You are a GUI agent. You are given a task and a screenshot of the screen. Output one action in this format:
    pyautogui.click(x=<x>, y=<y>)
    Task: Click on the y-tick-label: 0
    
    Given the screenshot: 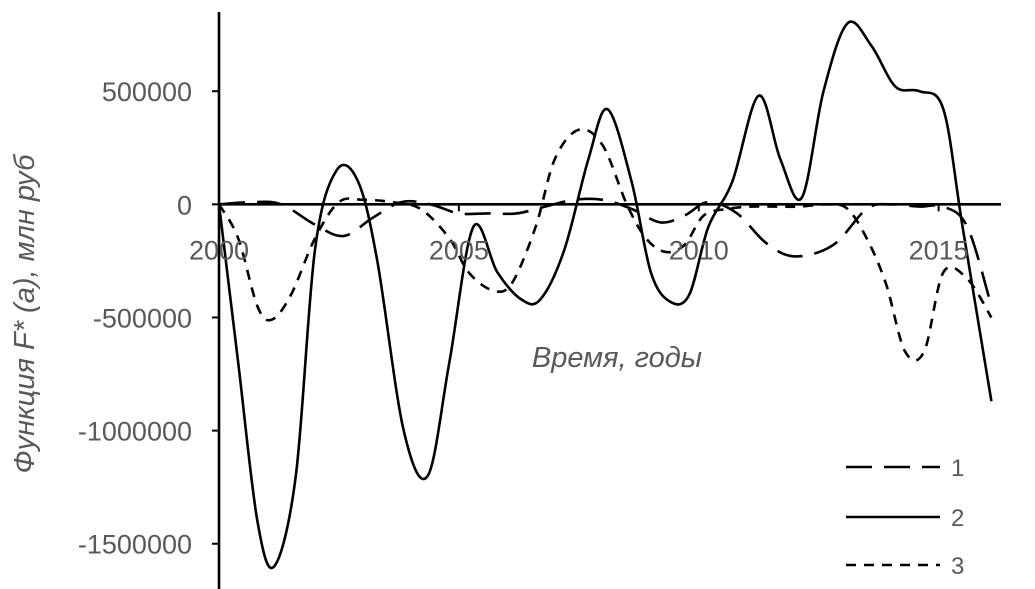 What is the action you would take?
    pyautogui.click(x=184, y=205)
    